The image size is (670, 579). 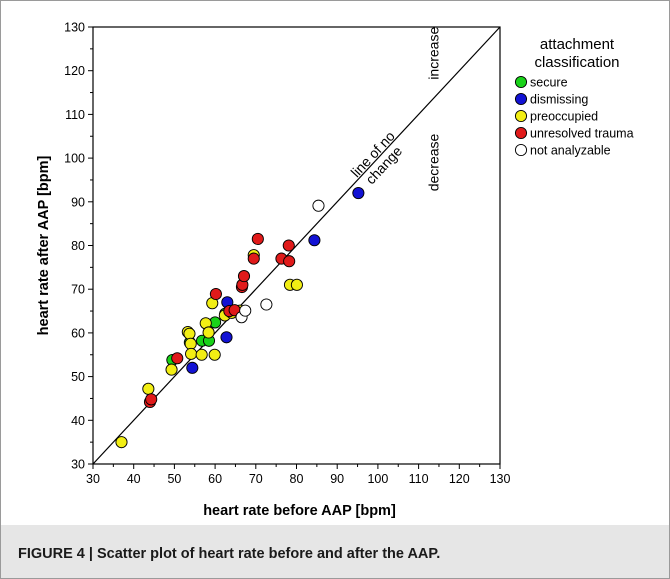 I want to click on y-tick-label: 60, so click(x=78, y=333).